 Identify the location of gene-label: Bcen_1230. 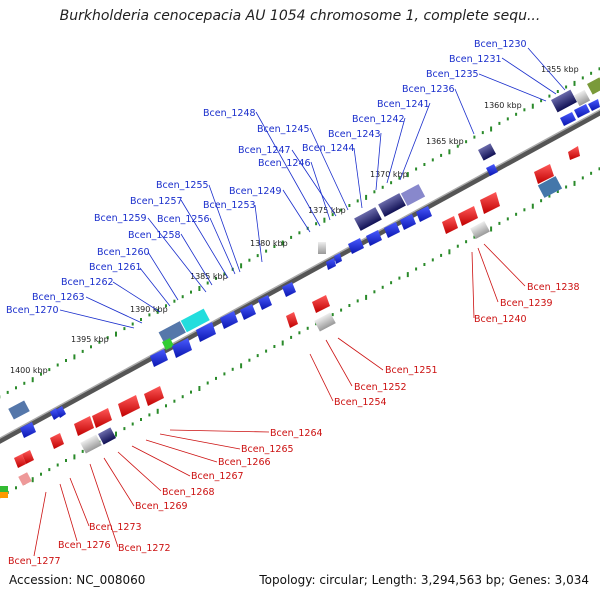
(500, 44).